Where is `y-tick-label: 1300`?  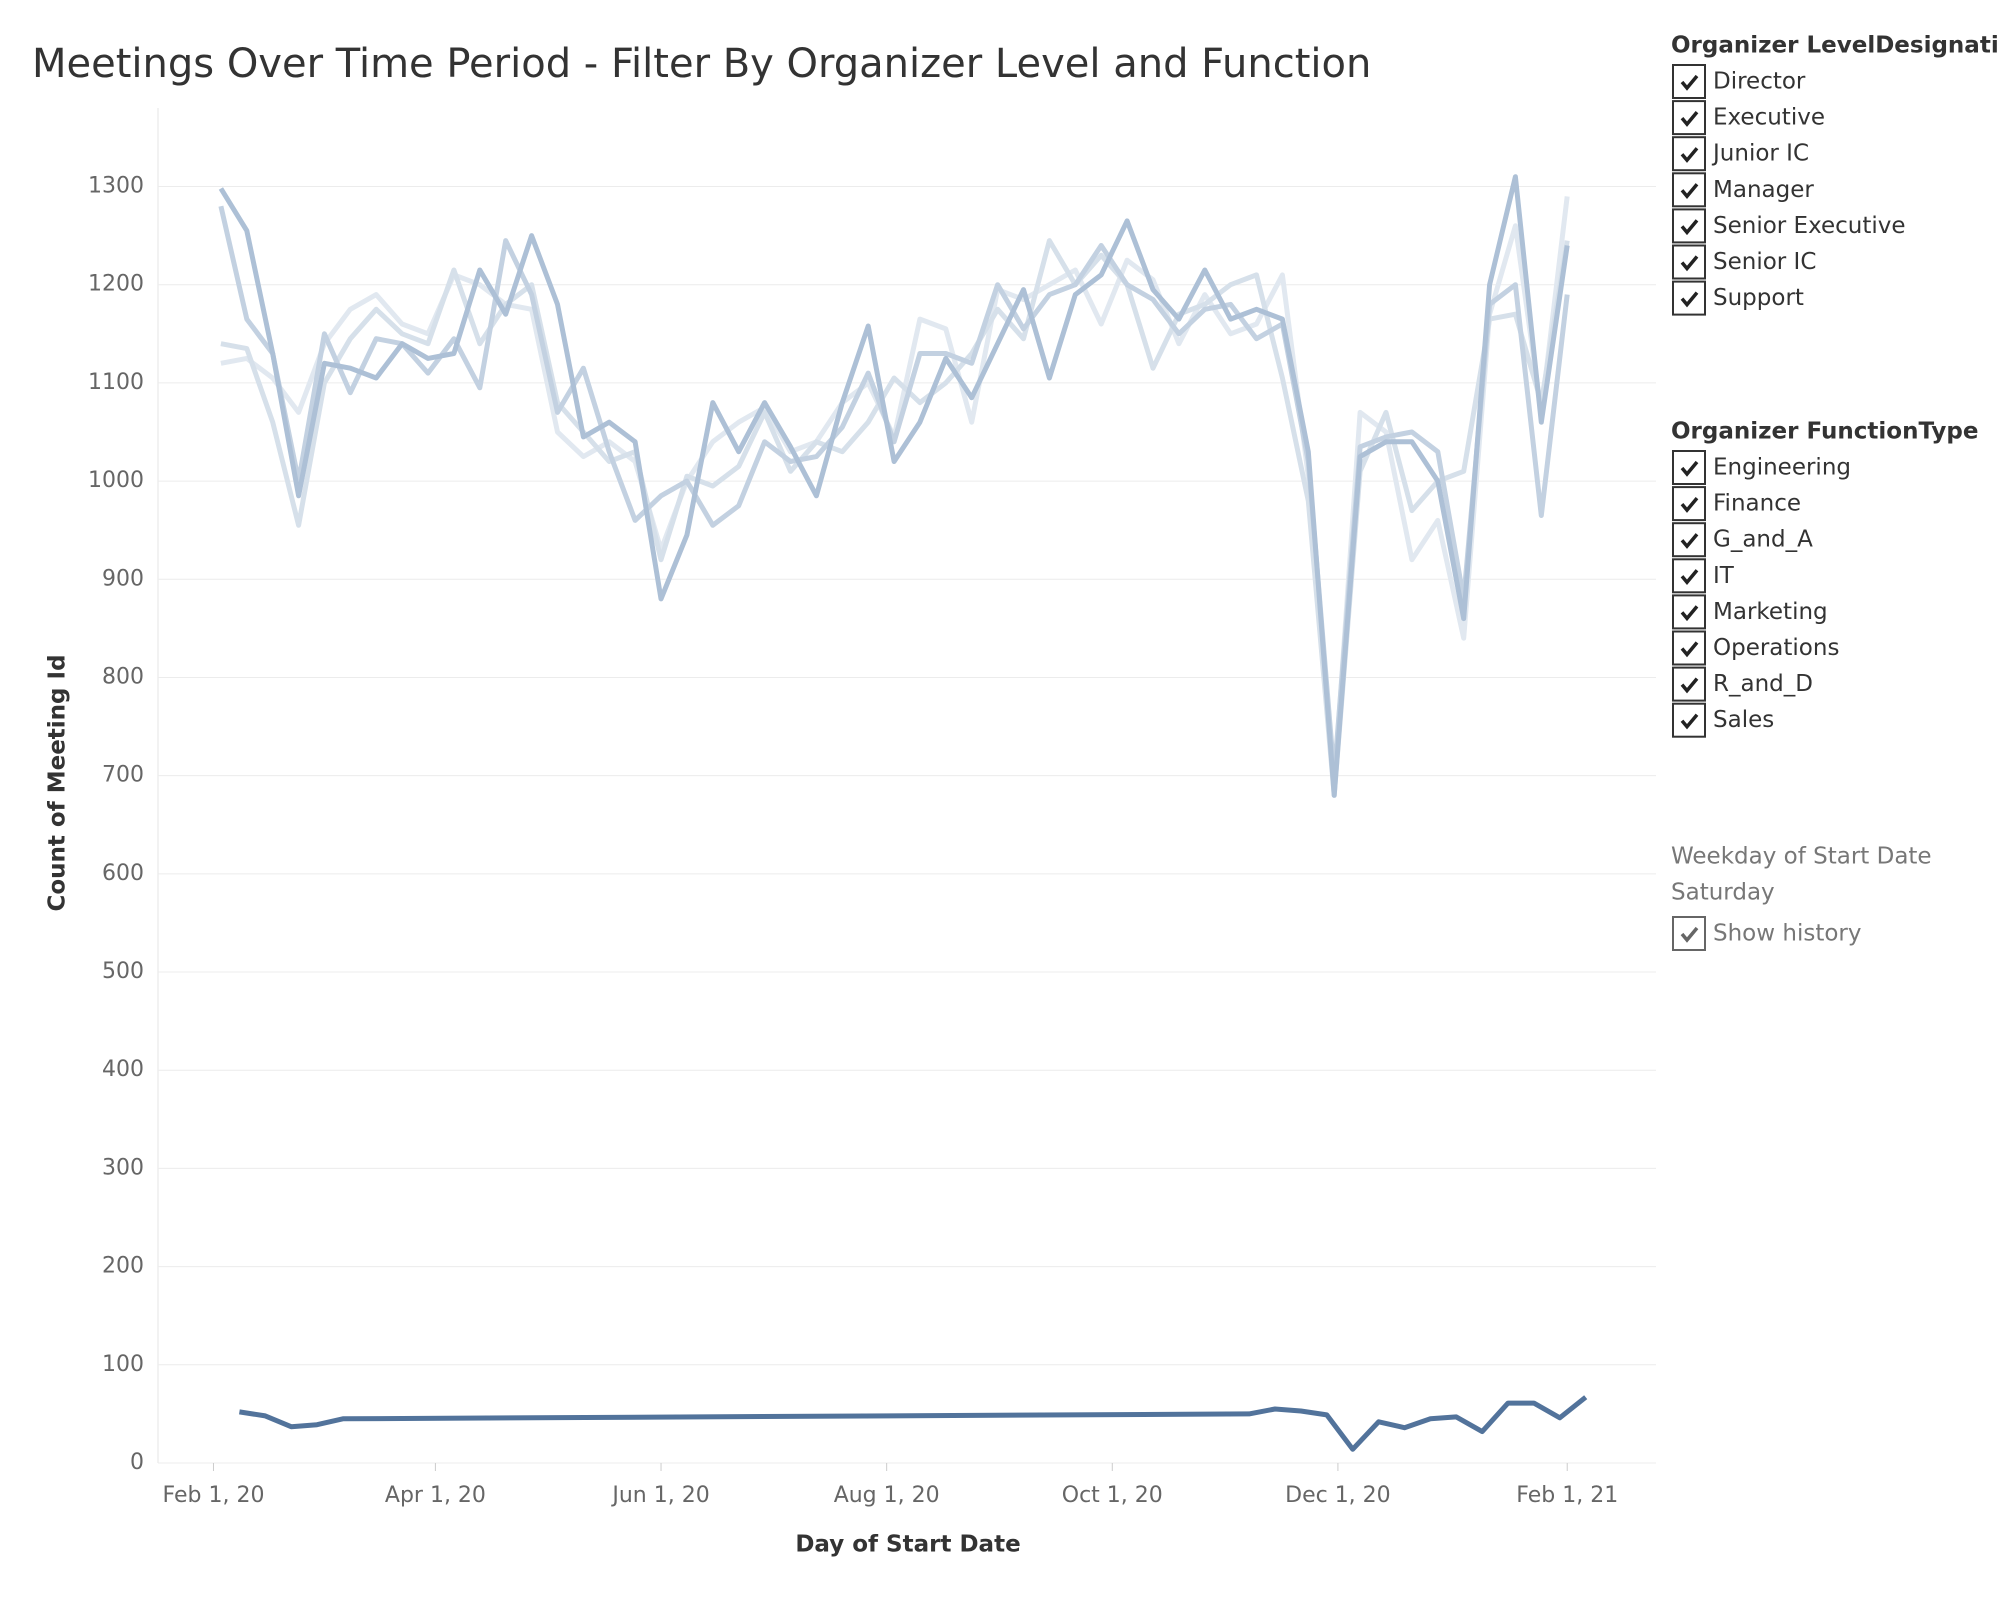 y-tick-label: 1300 is located at coordinates (116, 186).